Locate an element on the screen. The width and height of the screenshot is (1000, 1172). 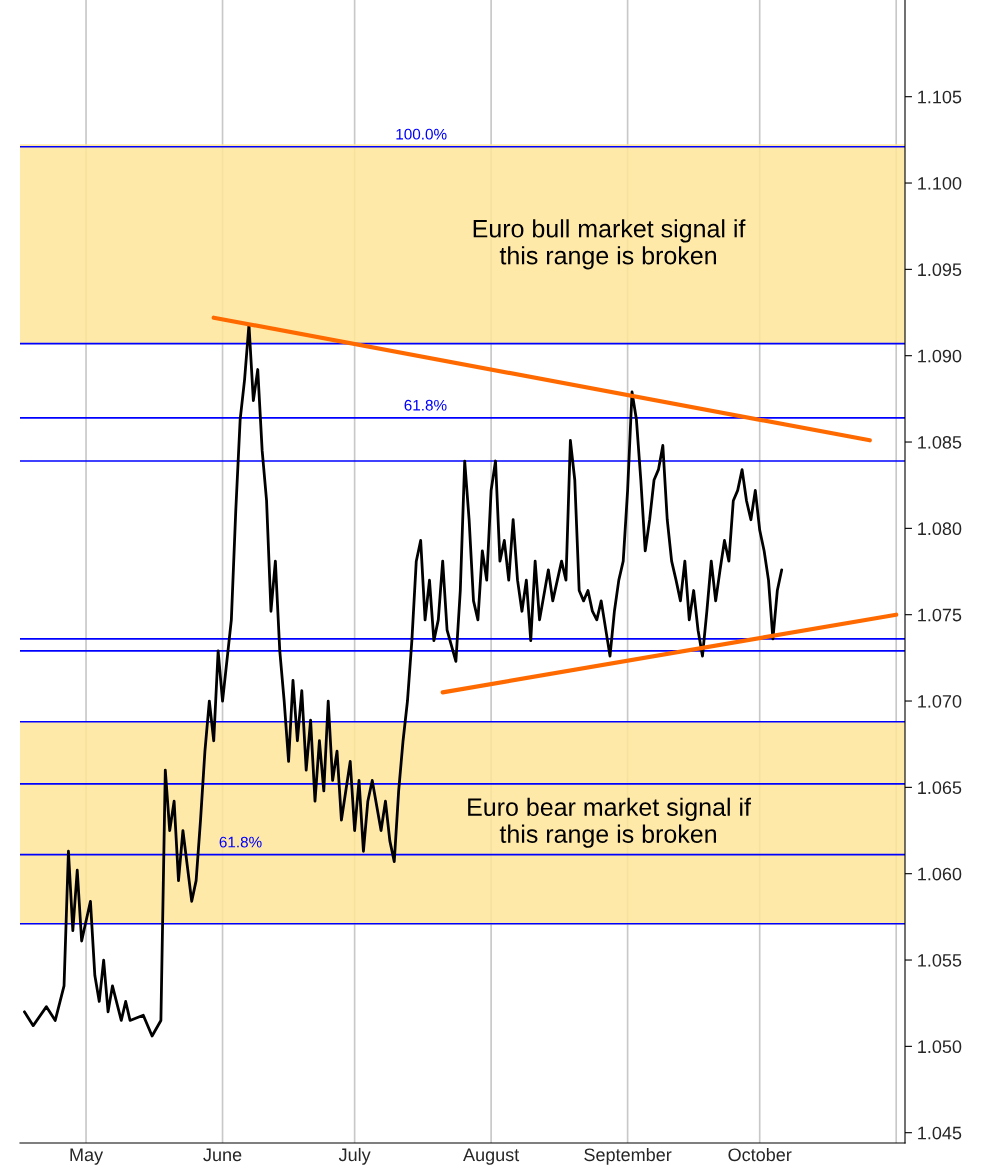
y-tick-label: 1.060 is located at coordinates (940, 874).